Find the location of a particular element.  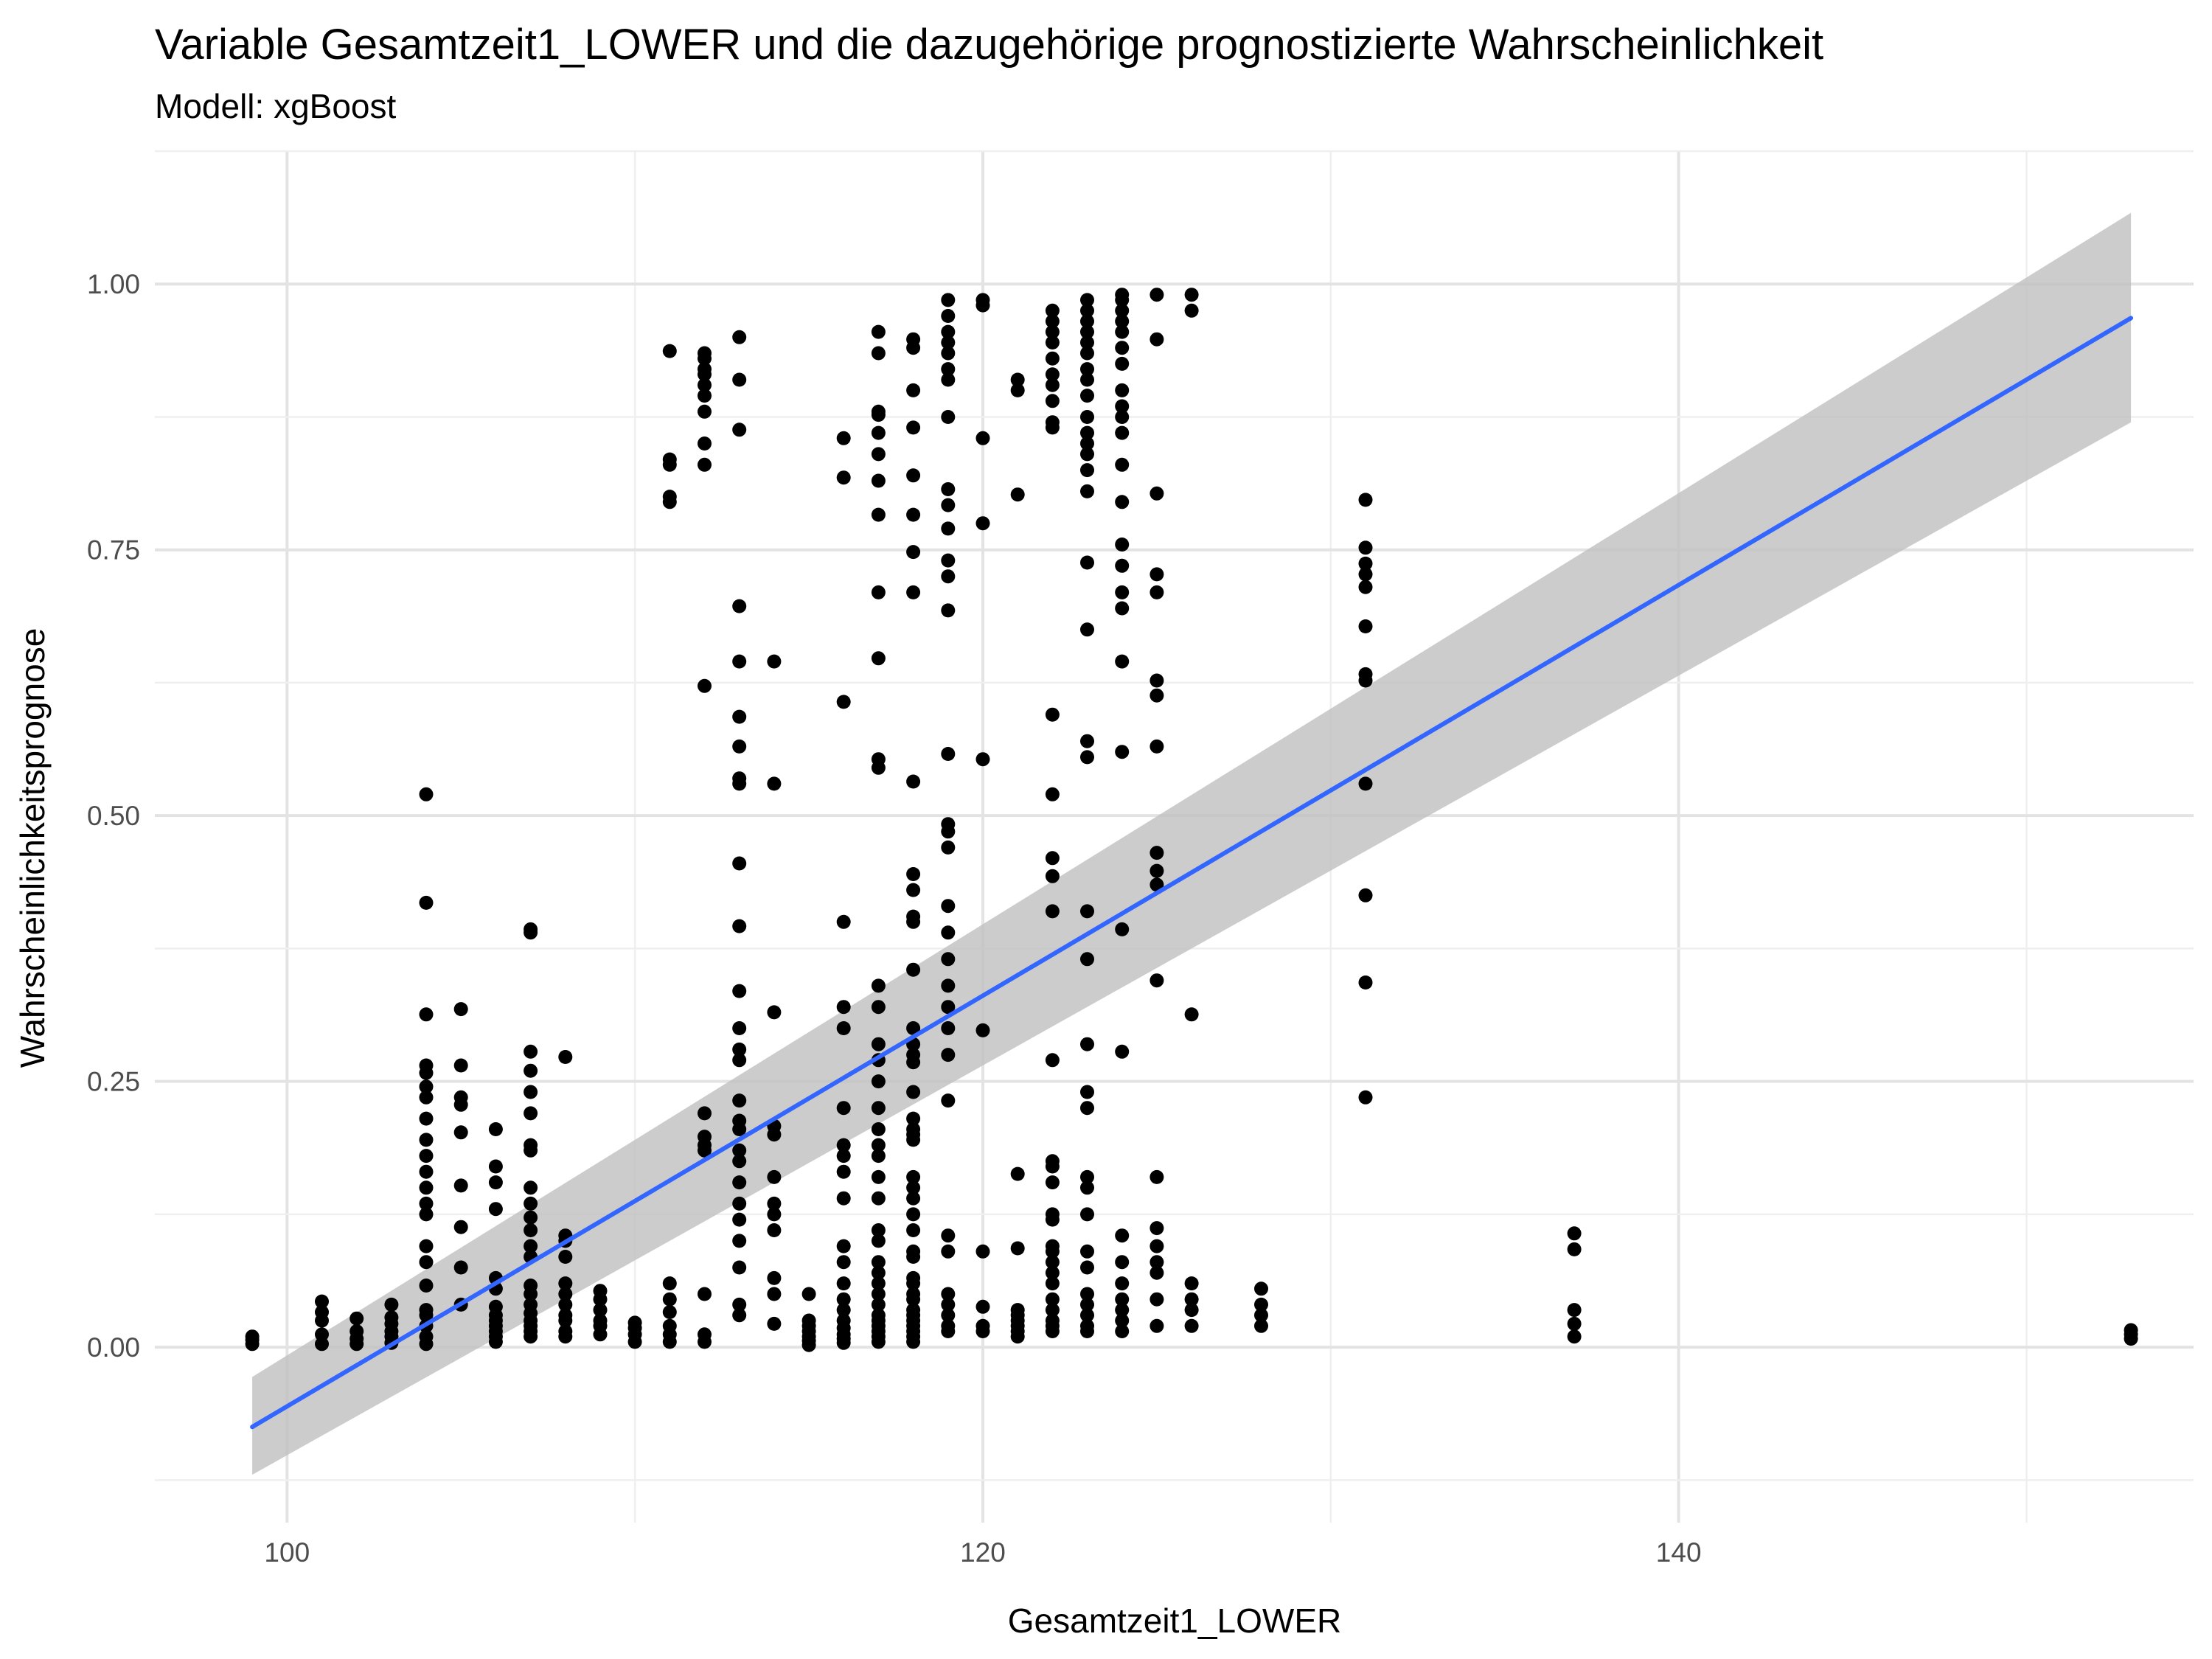

y-tick-label: 0.50 is located at coordinates (113, 816).